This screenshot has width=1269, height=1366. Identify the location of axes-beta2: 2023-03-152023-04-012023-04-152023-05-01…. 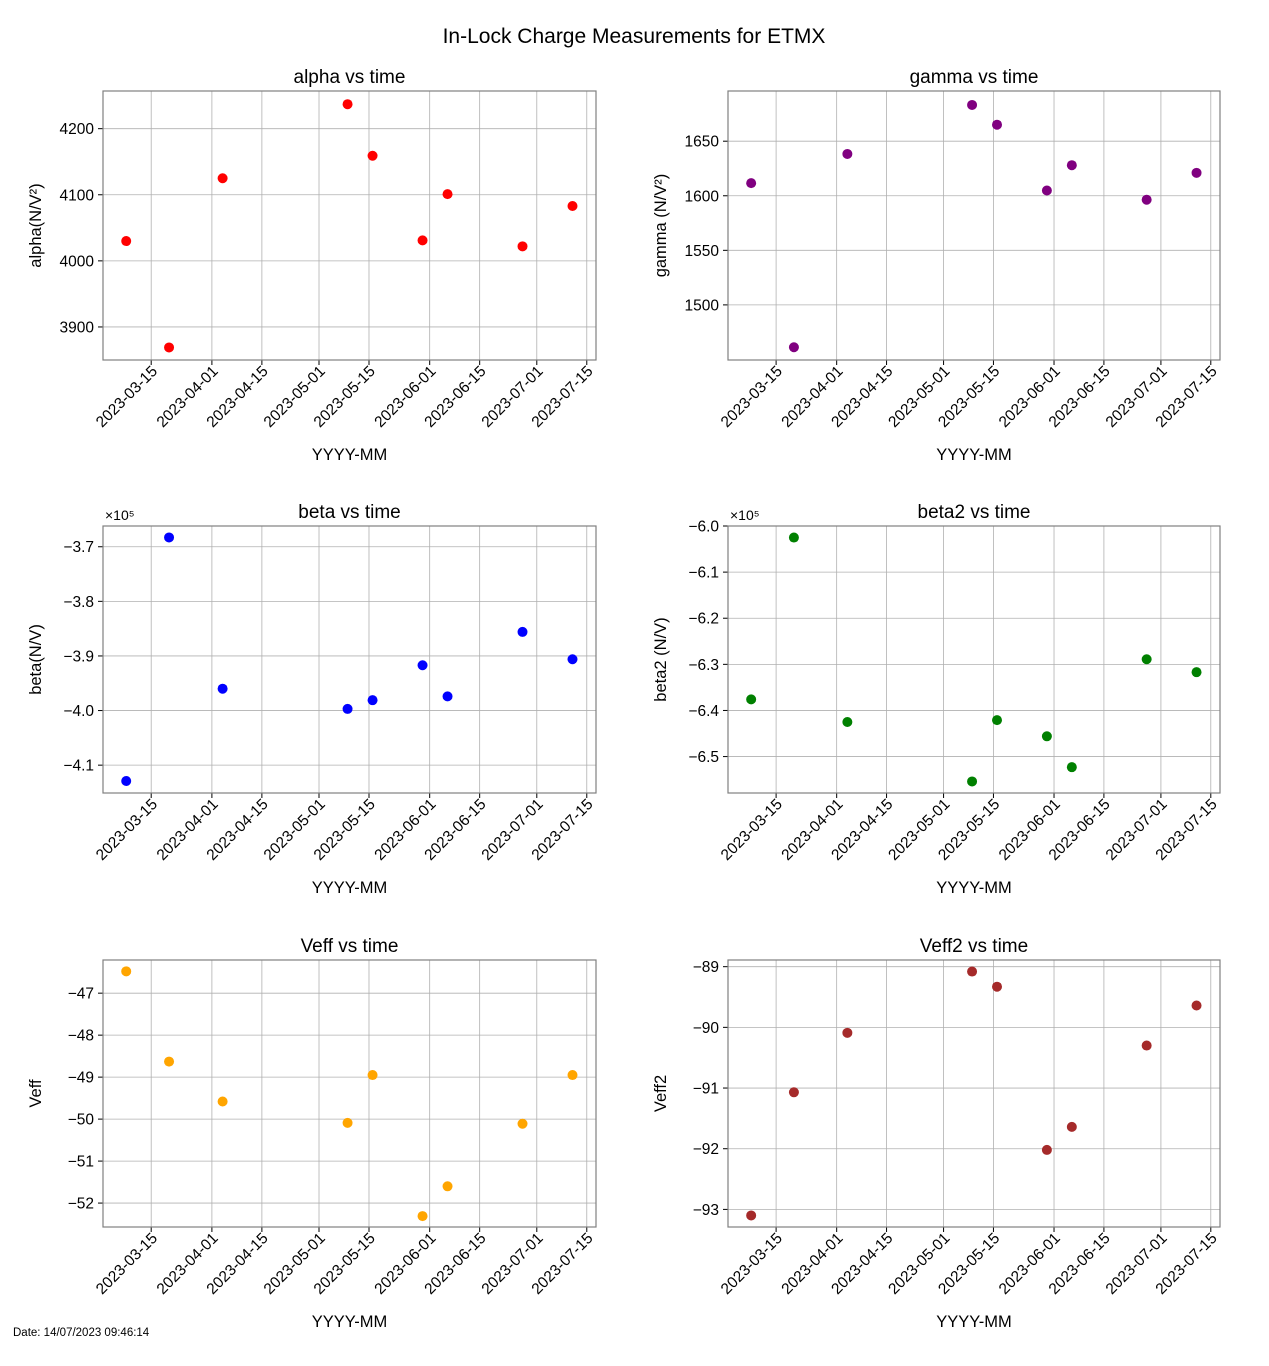
(936, 699).